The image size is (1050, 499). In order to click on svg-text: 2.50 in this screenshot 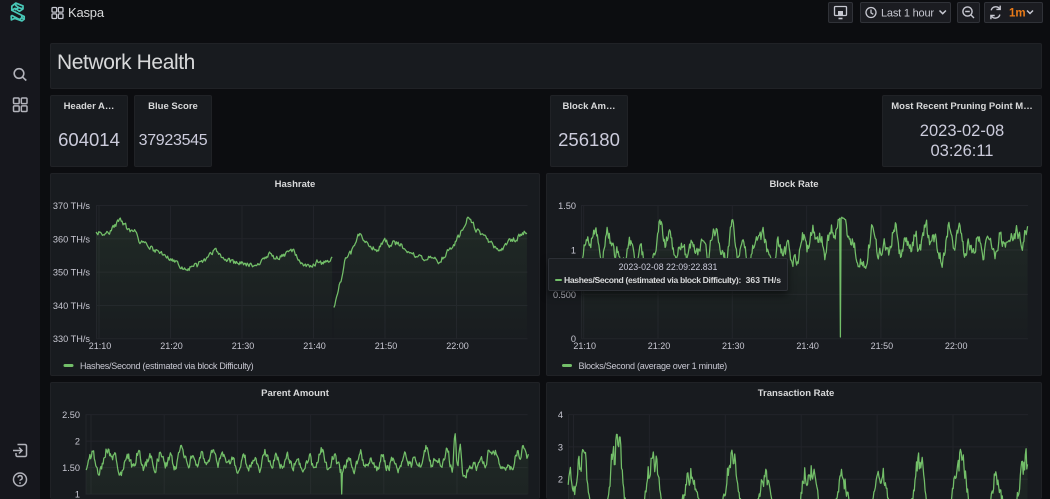, I will do `click(71, 415)`.